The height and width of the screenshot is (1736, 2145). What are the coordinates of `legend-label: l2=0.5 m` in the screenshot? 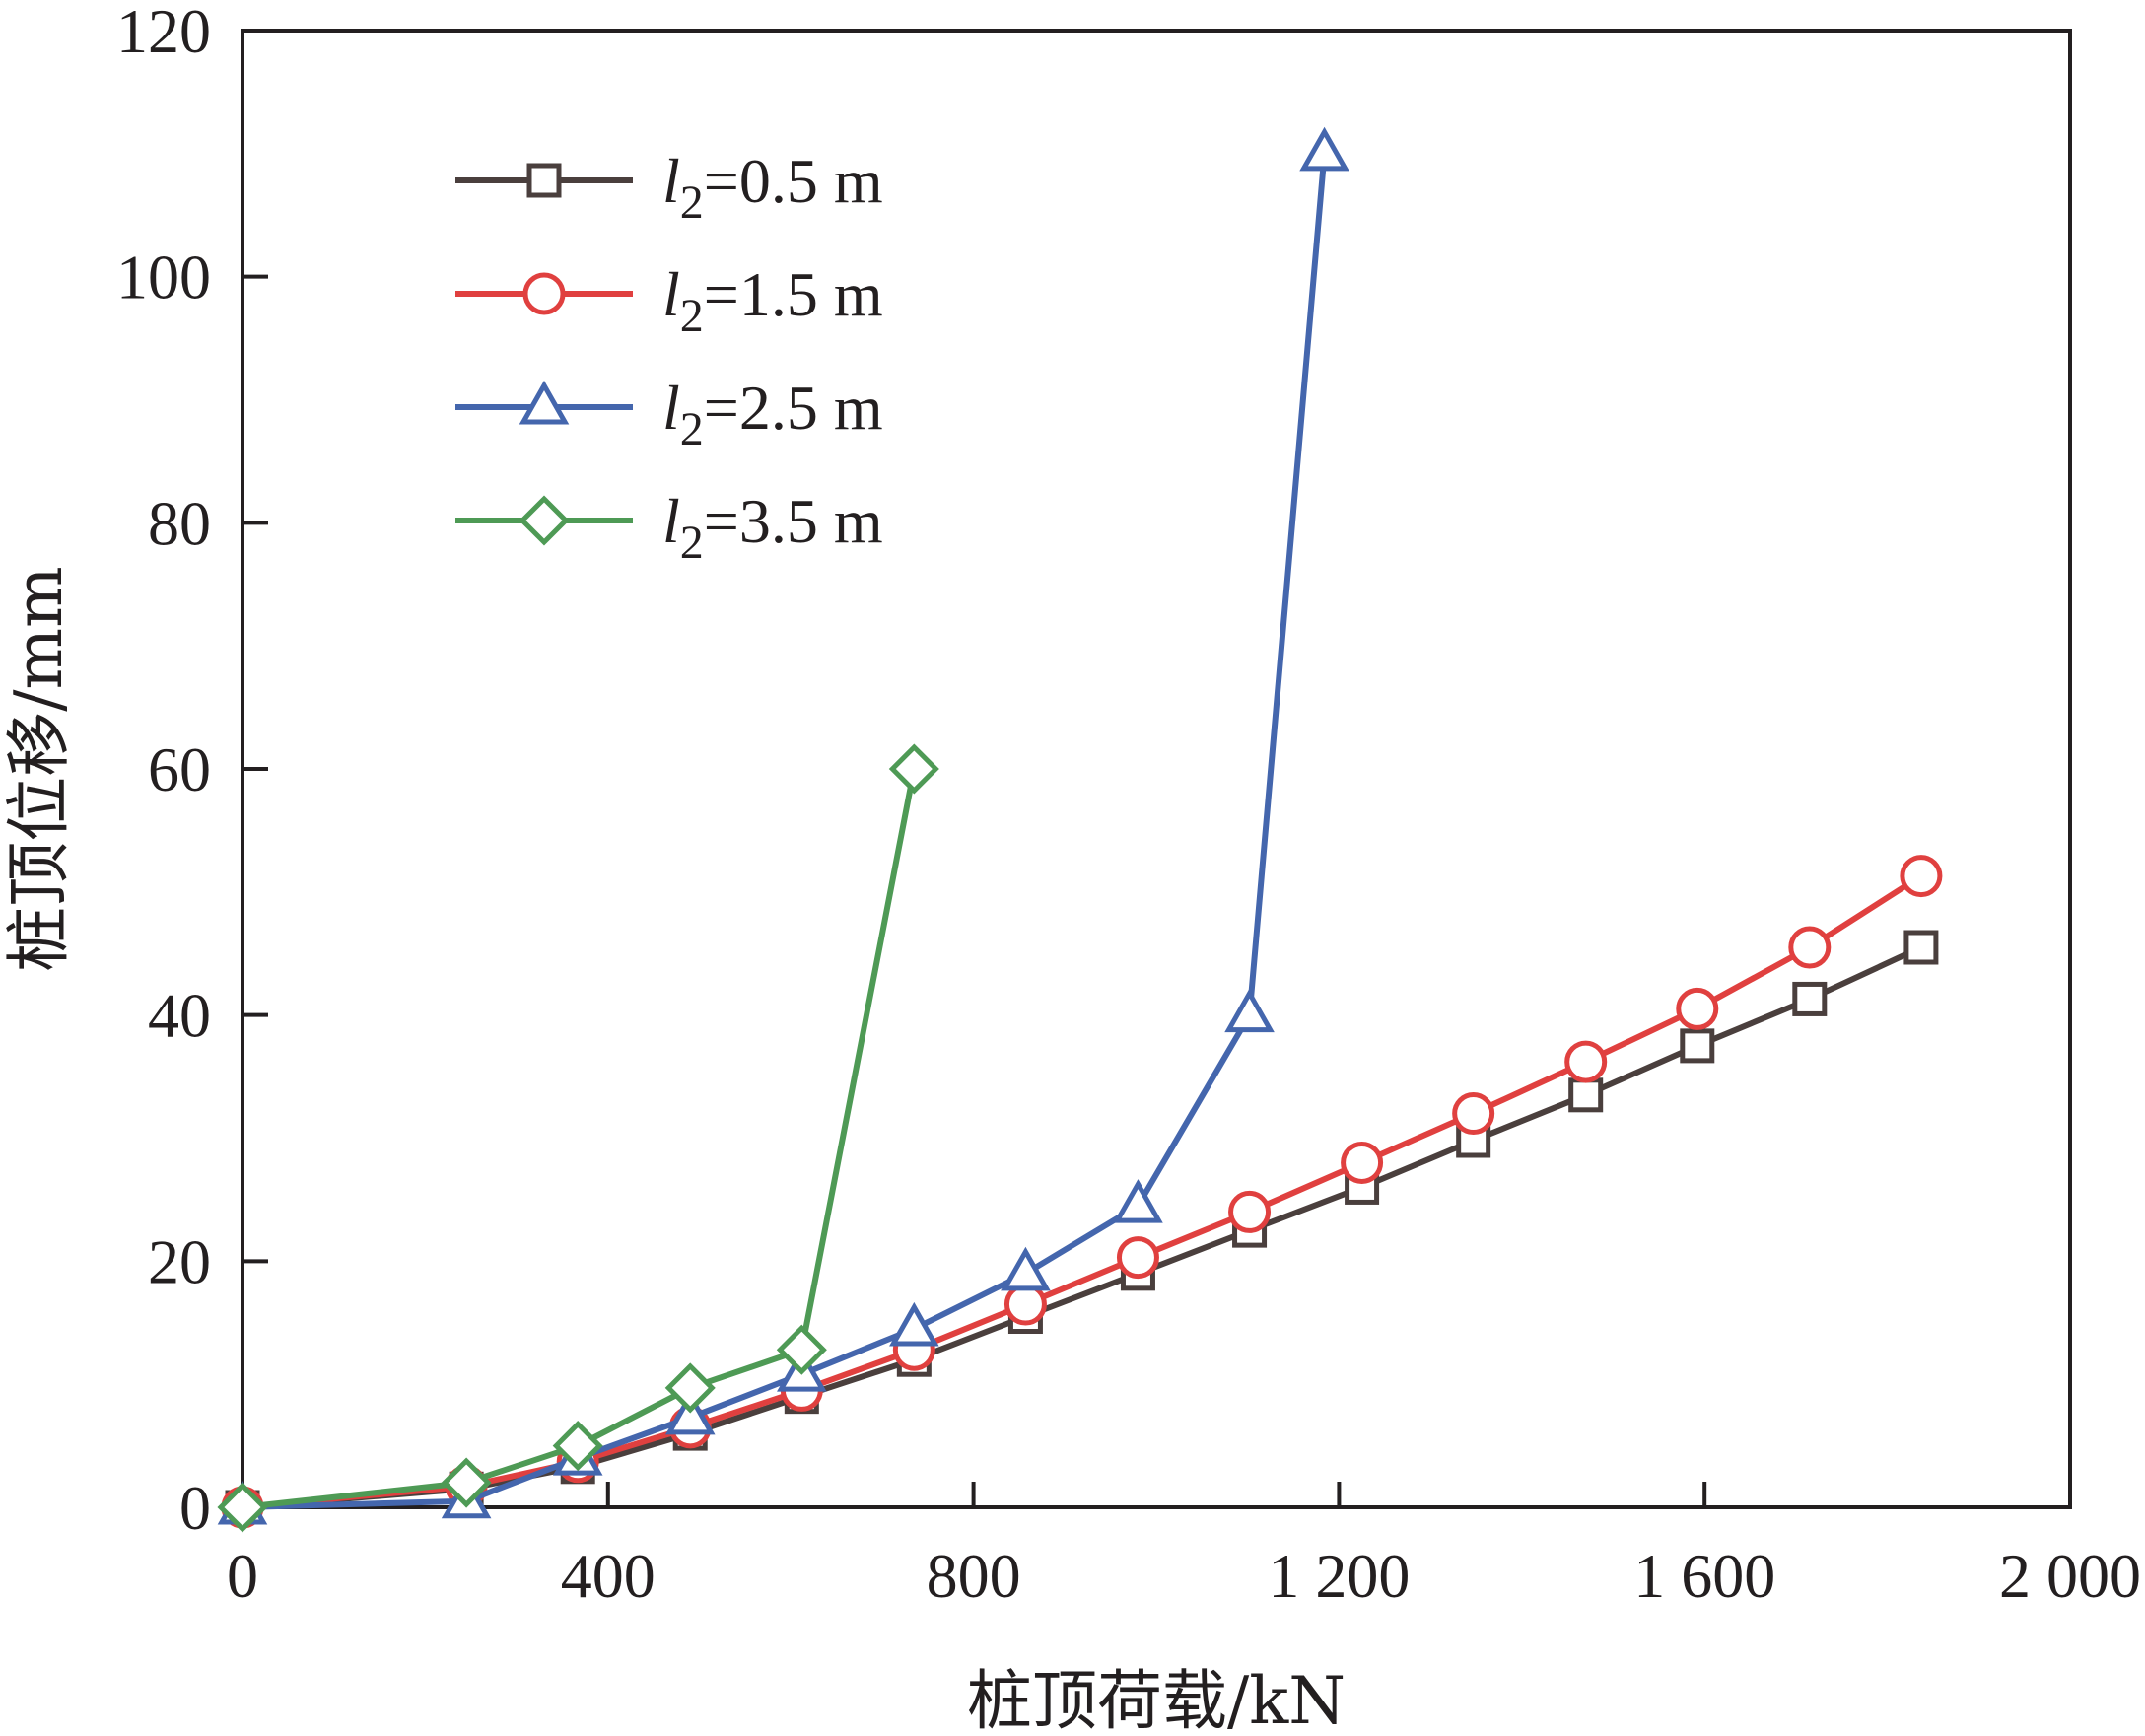 It's located at (773, 187).